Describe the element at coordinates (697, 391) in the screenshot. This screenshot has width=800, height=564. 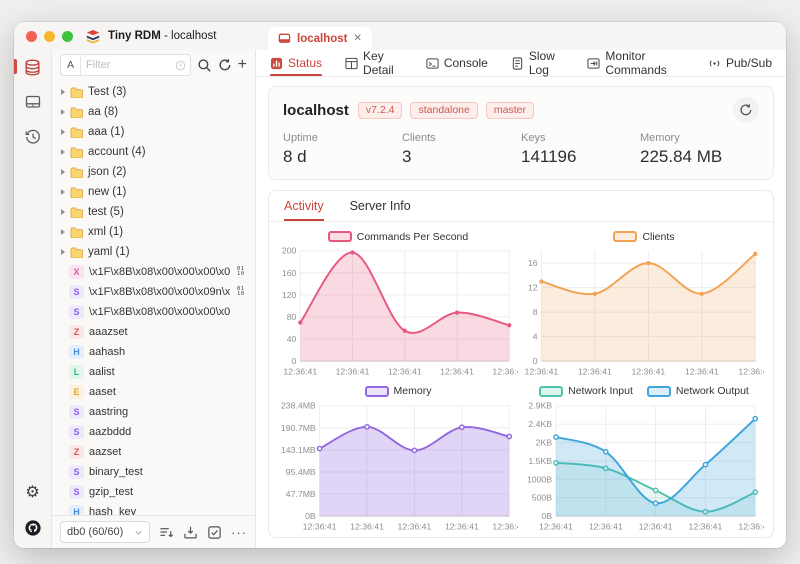
I see `legend-item: Network Output` at that location.